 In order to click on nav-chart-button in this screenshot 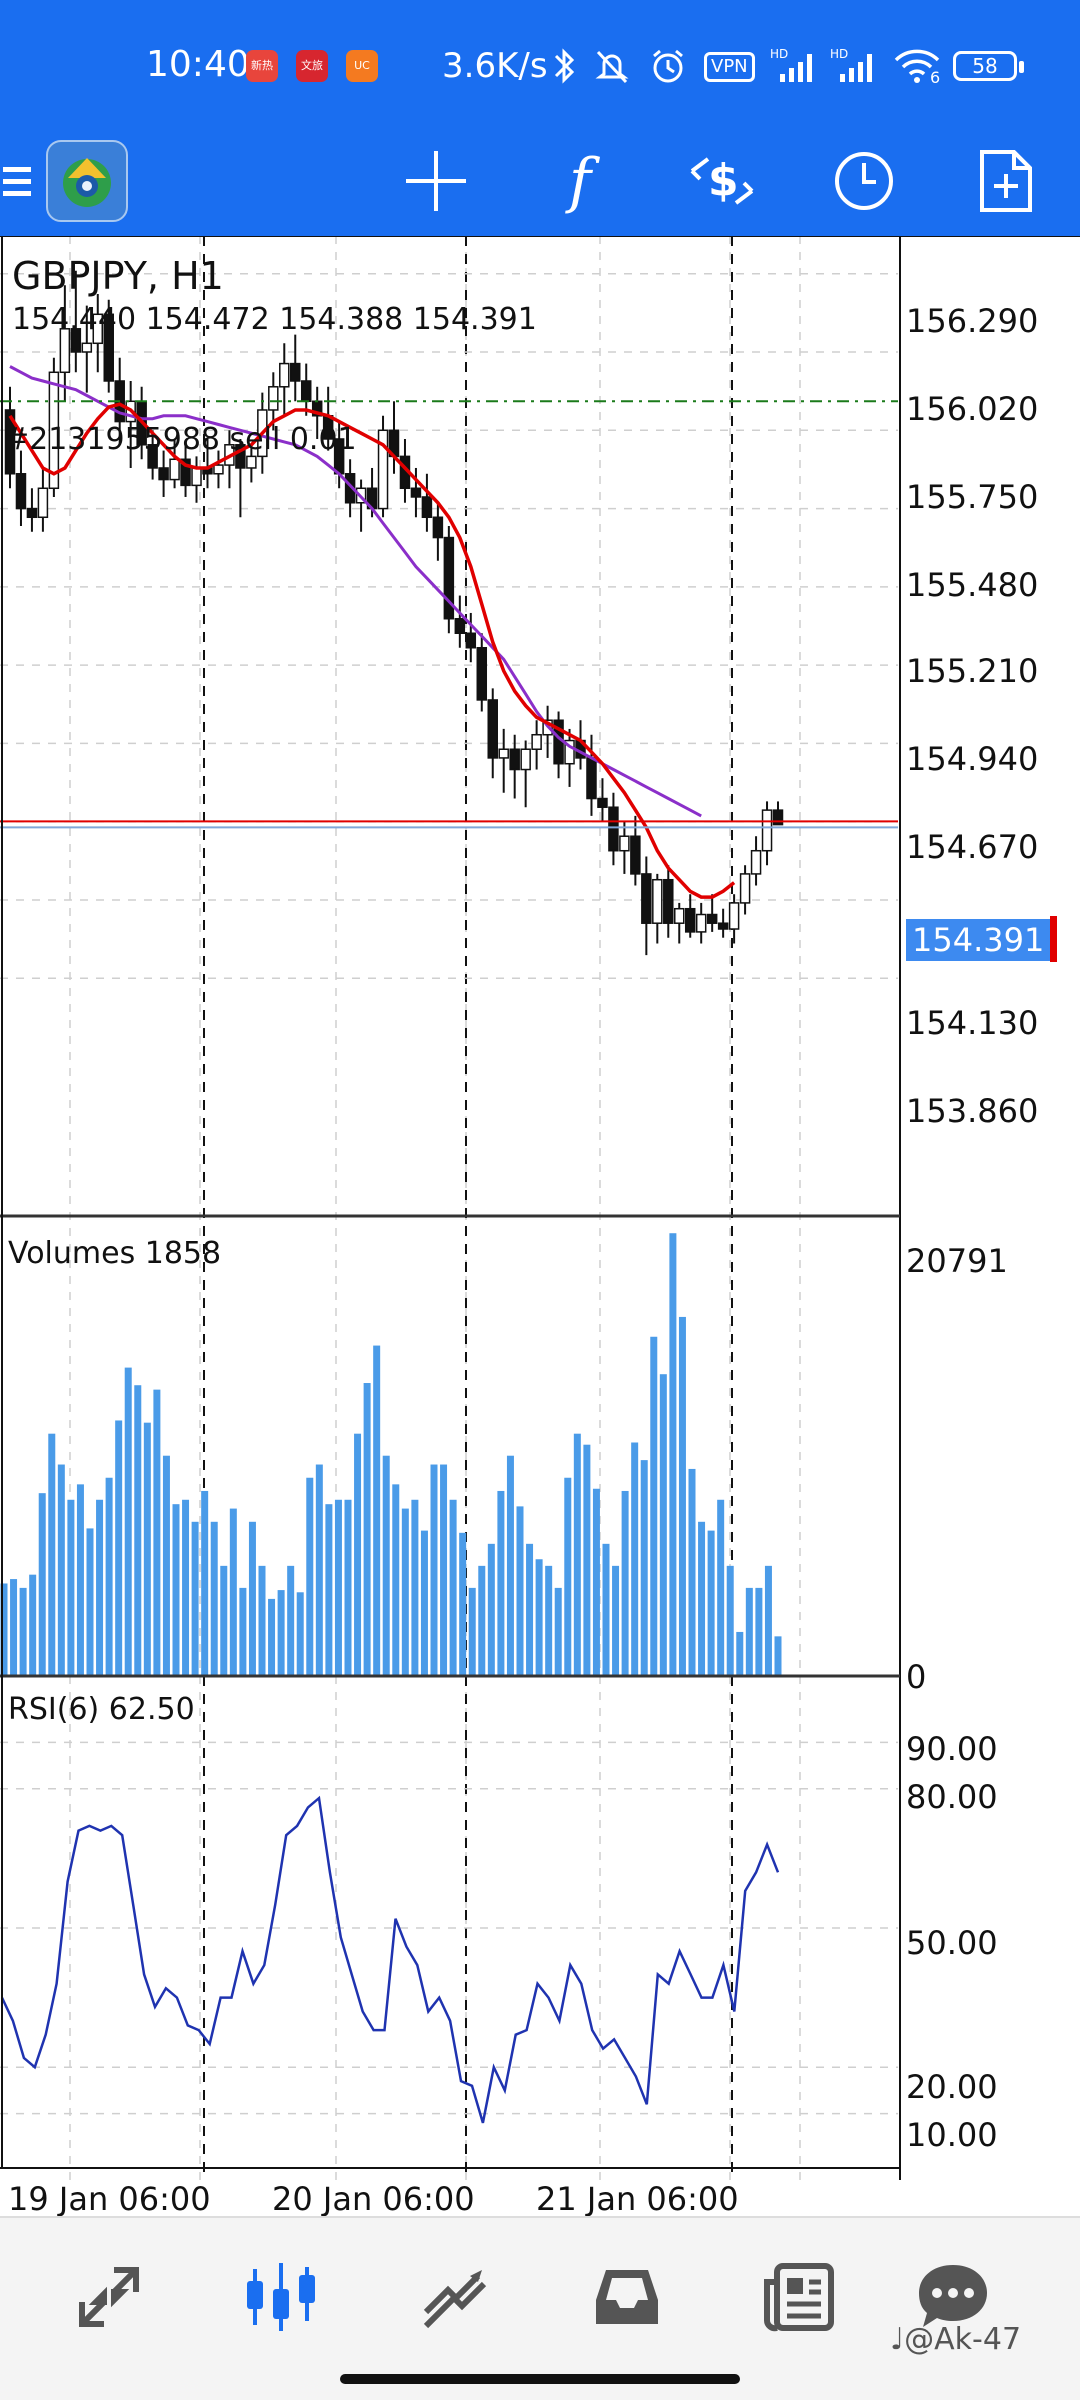, I will do `click(281, 2297)`.